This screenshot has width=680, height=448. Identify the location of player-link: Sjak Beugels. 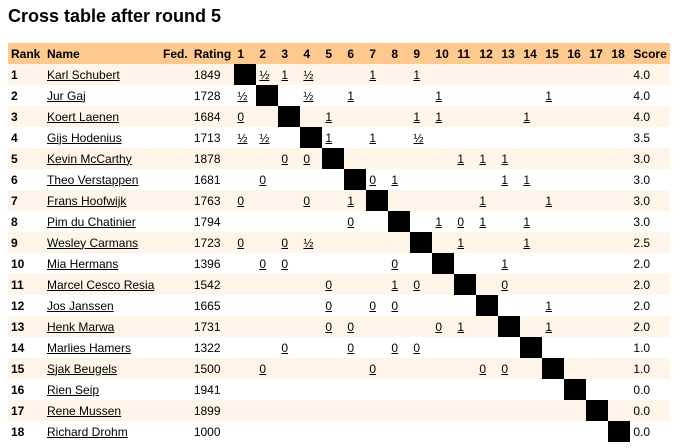
(82, 368).